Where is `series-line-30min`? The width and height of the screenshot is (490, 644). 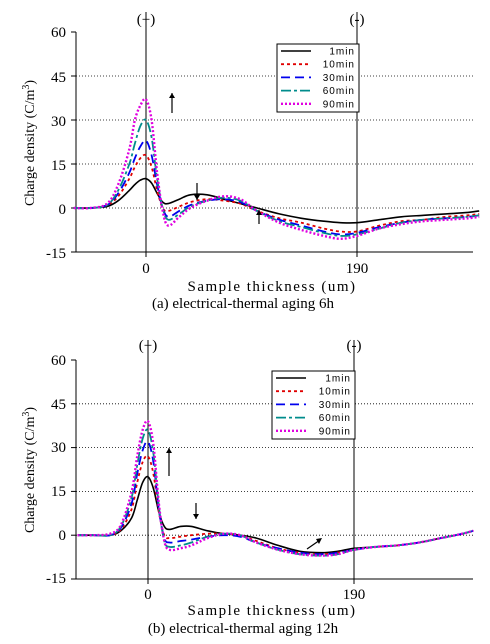
series-line-30min is located at coordinates (276, 497).